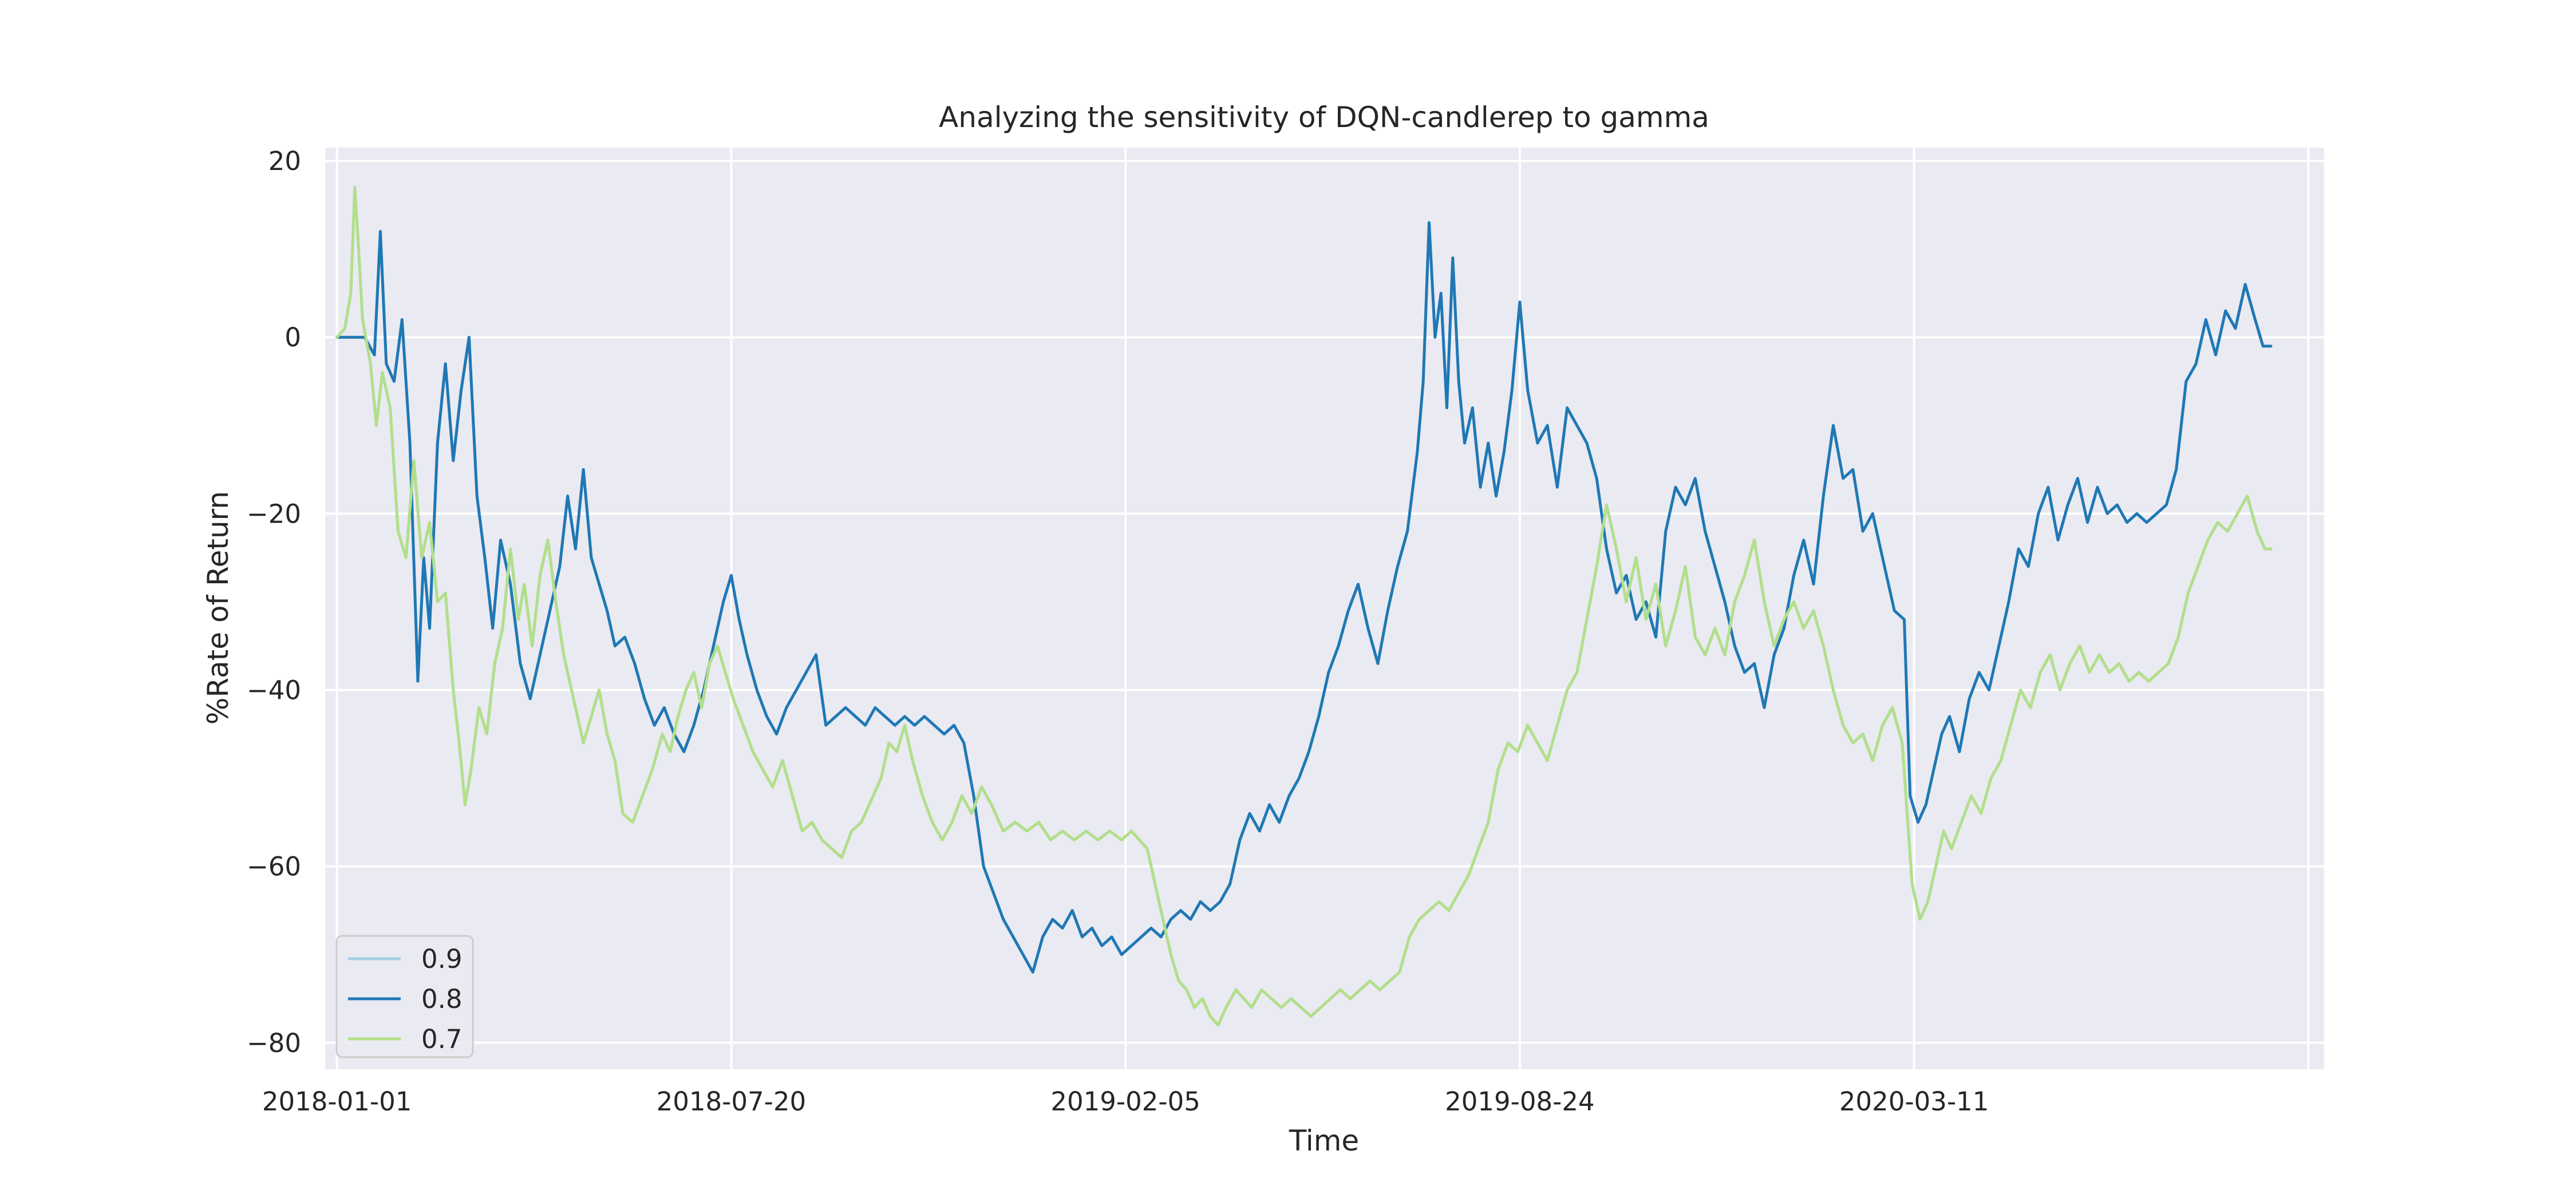  Describe the element at coordinates (337, 1102) in the screenshot. I see `x-tick-label-0: 2018-01-01` at that location.